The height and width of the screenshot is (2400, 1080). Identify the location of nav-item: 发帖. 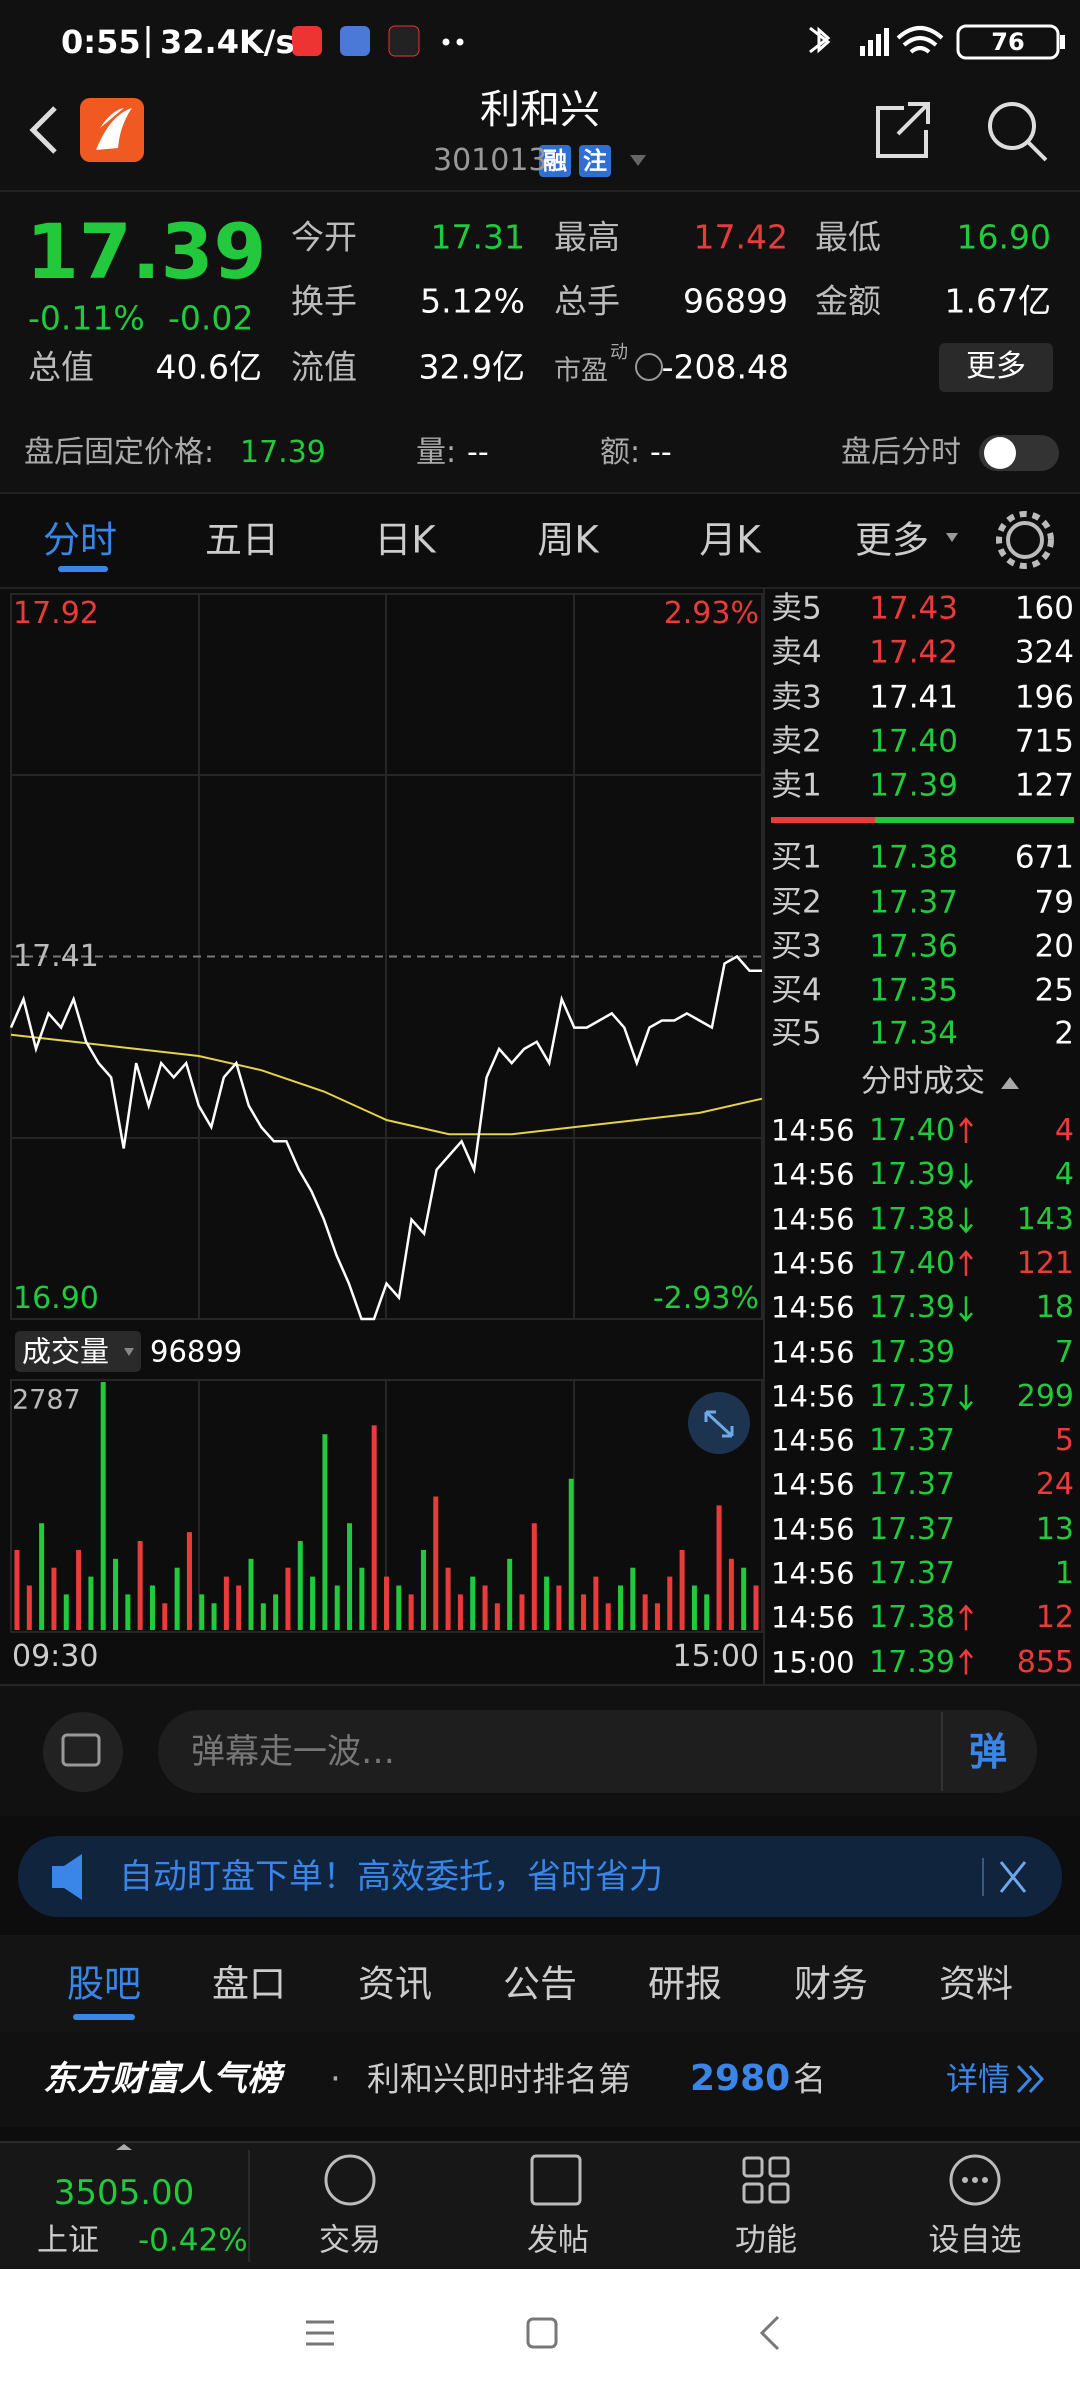
(558, 2240).